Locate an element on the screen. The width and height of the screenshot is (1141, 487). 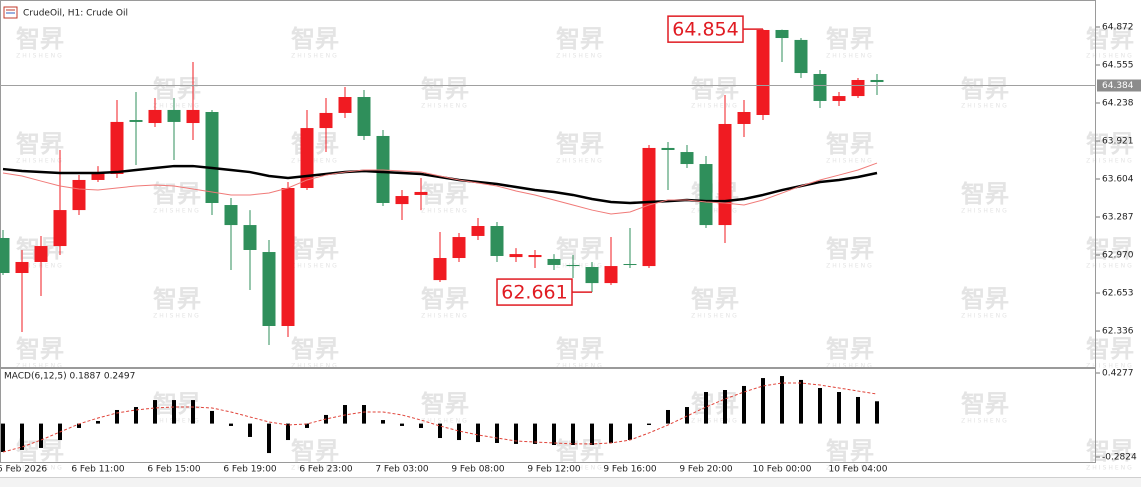
x-tick-label: 10 Feb 04:00 is located at coordinates (857, 470).